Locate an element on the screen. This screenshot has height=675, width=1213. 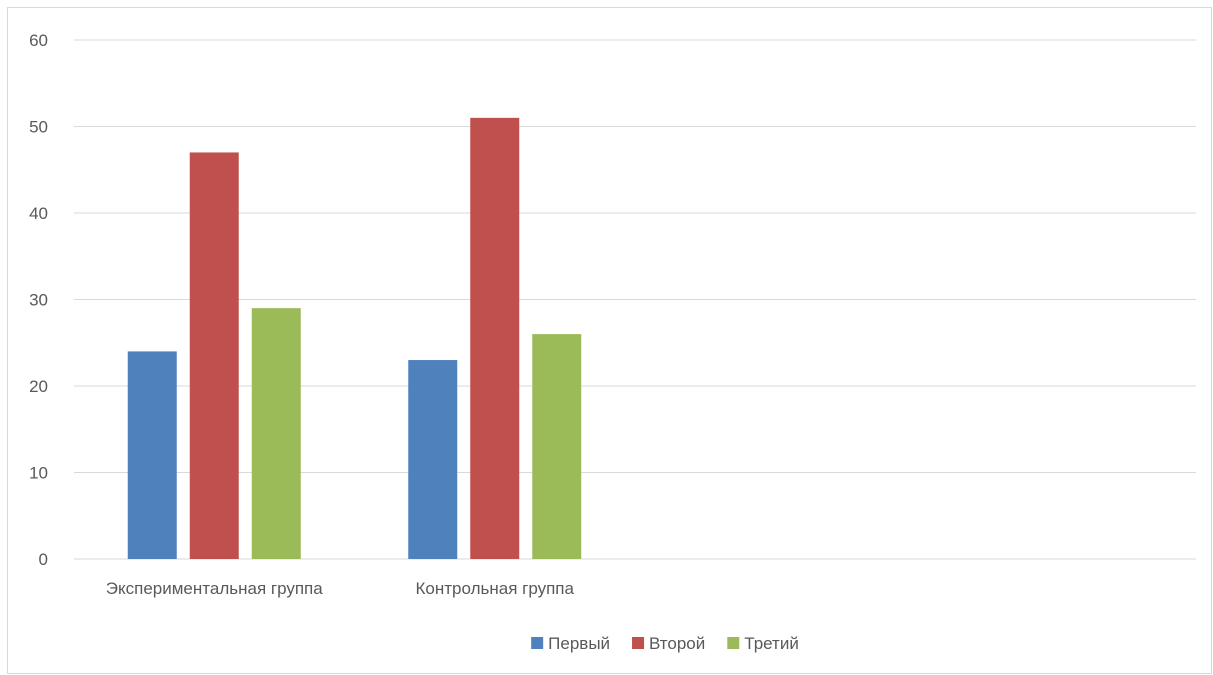
y-tick-label: 20 is located at coordinates (38, 386).